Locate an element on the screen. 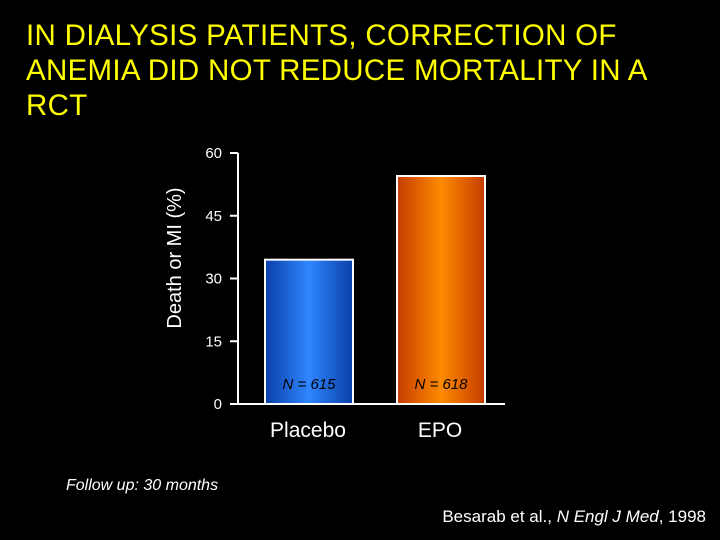 This screenshot has height=540, width=720. y-axis-label: Death or MI (%) is located at coordinates (175, 257).